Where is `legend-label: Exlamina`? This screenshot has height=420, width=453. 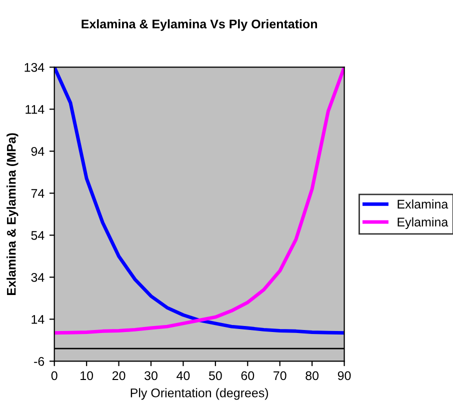 legend-label: Exlamina is located at coordinates (423, 204).